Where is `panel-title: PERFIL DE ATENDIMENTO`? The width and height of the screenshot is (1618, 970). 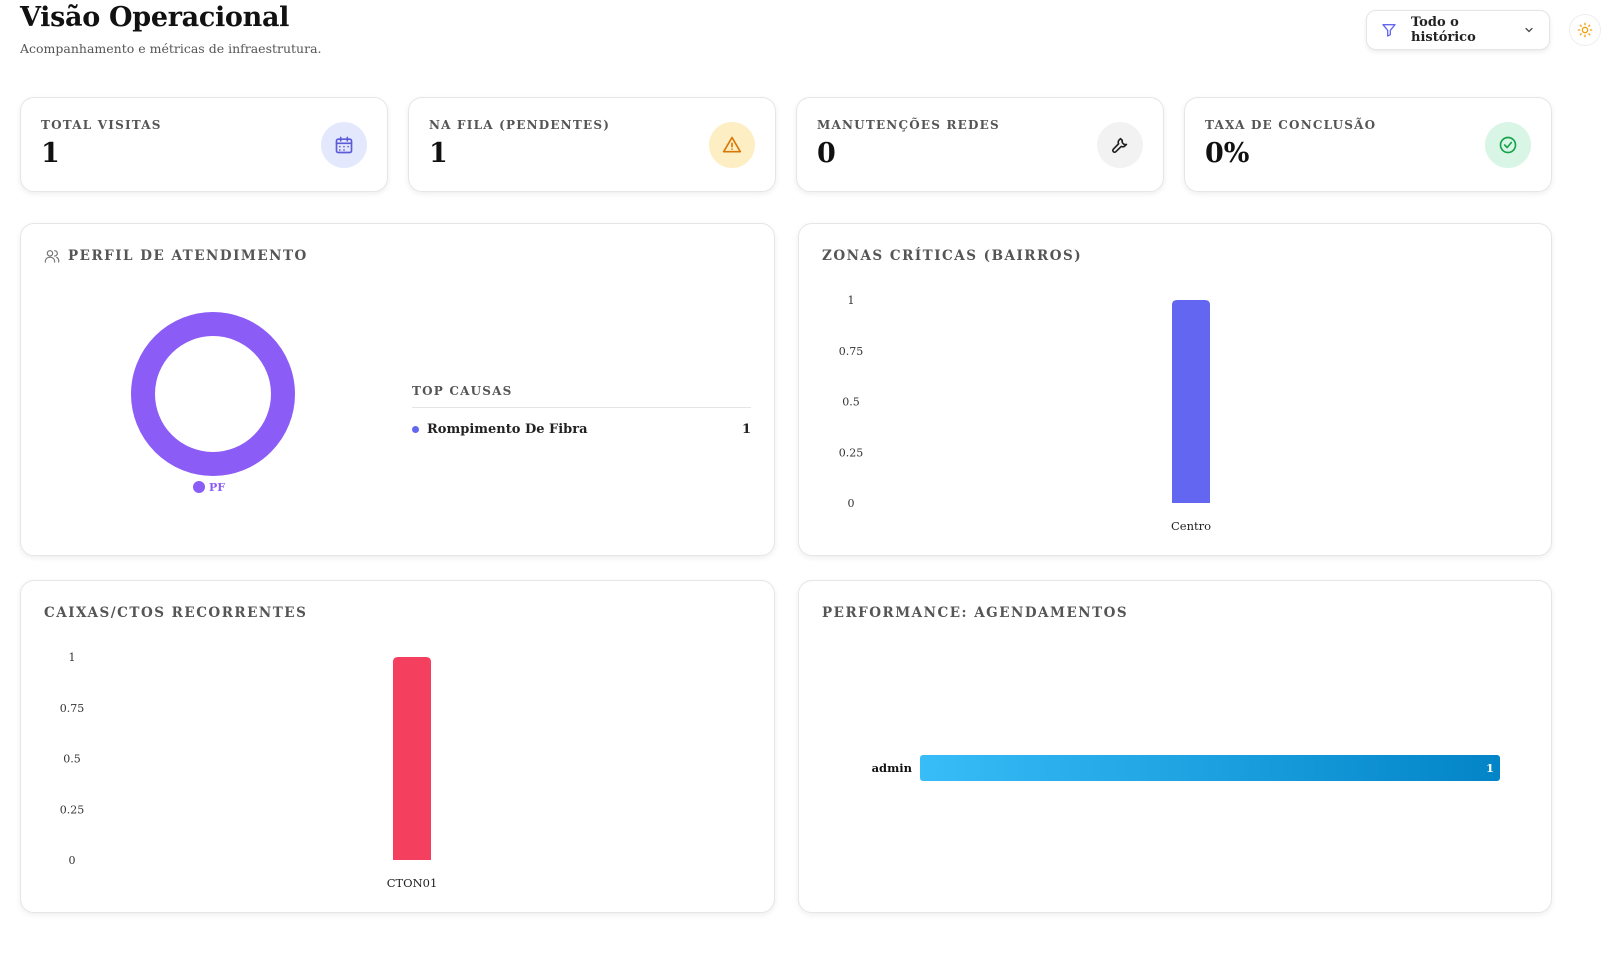
panel-title: PERFIL DE ATENDIMENTO is located at coordinates (176, 256).